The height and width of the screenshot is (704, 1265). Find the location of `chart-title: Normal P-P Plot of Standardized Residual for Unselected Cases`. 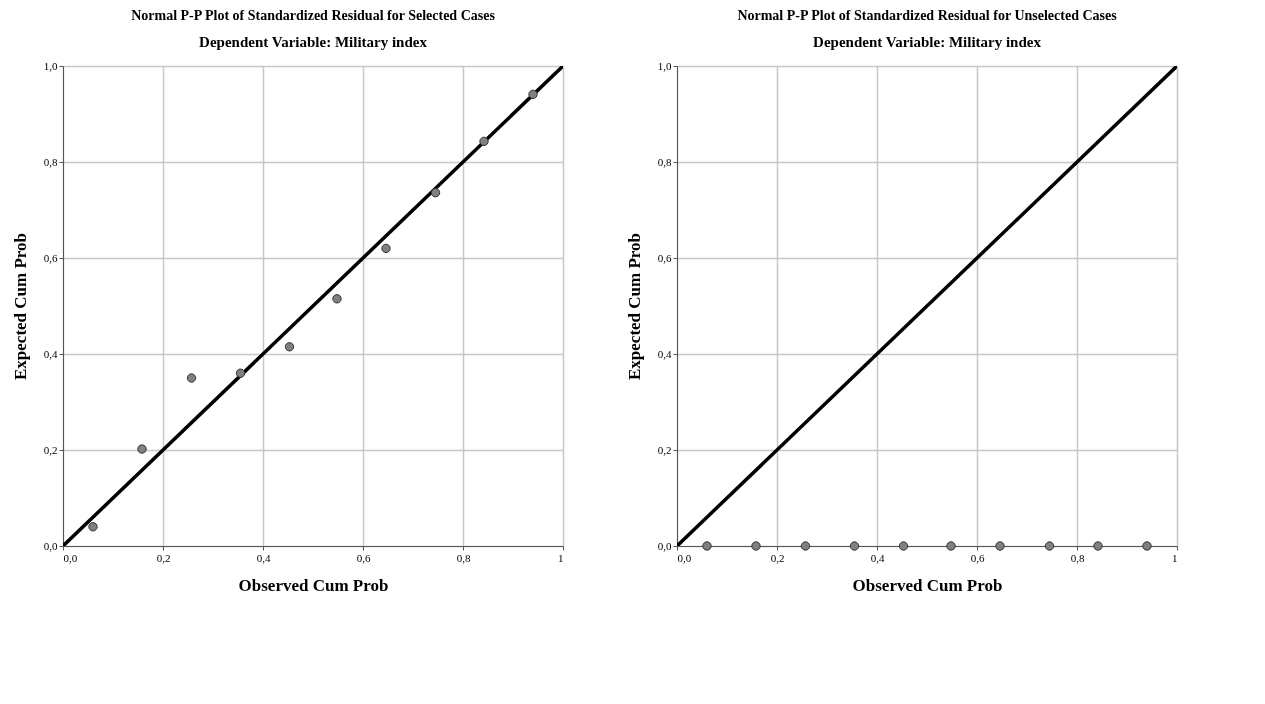

chart-title: Normal P-P Plot of Standardized Residual for Unselected Cases is located at coordinates (927, 15).